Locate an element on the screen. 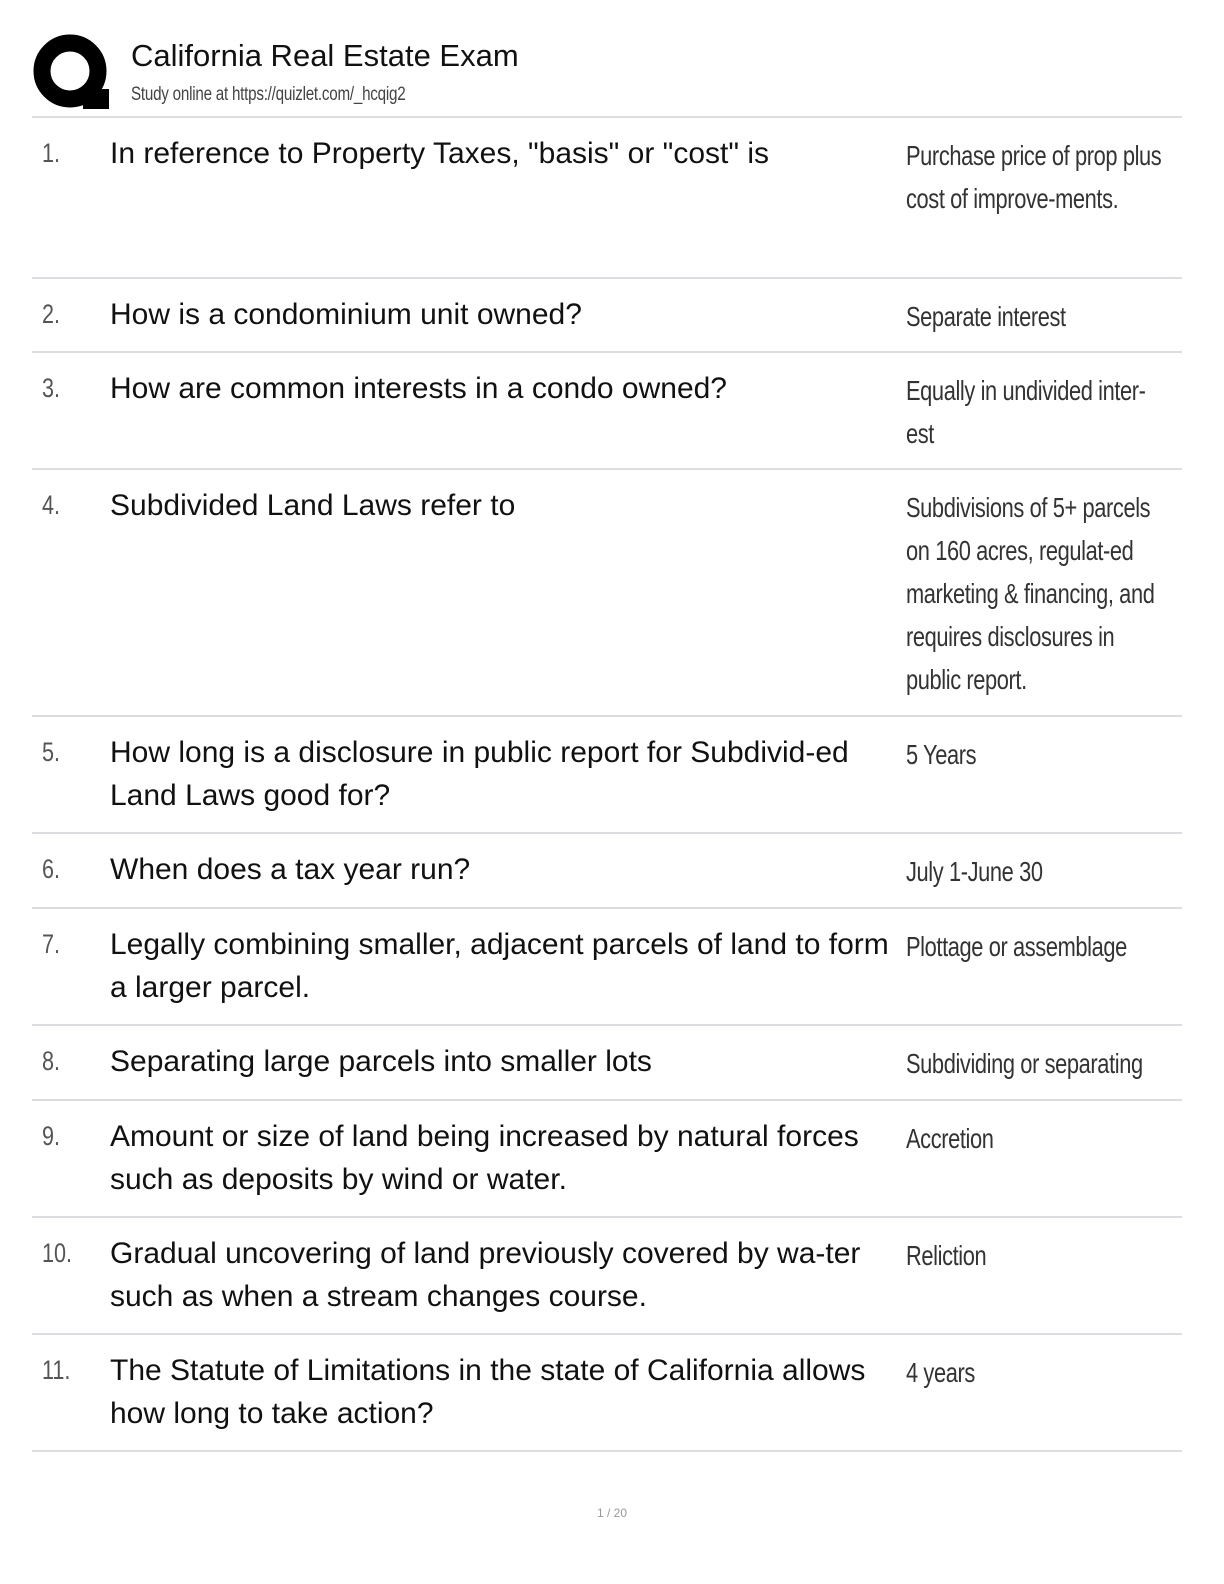 The image size is (1224, 1584). card-number: 2. is located at coordinates (51, 314).